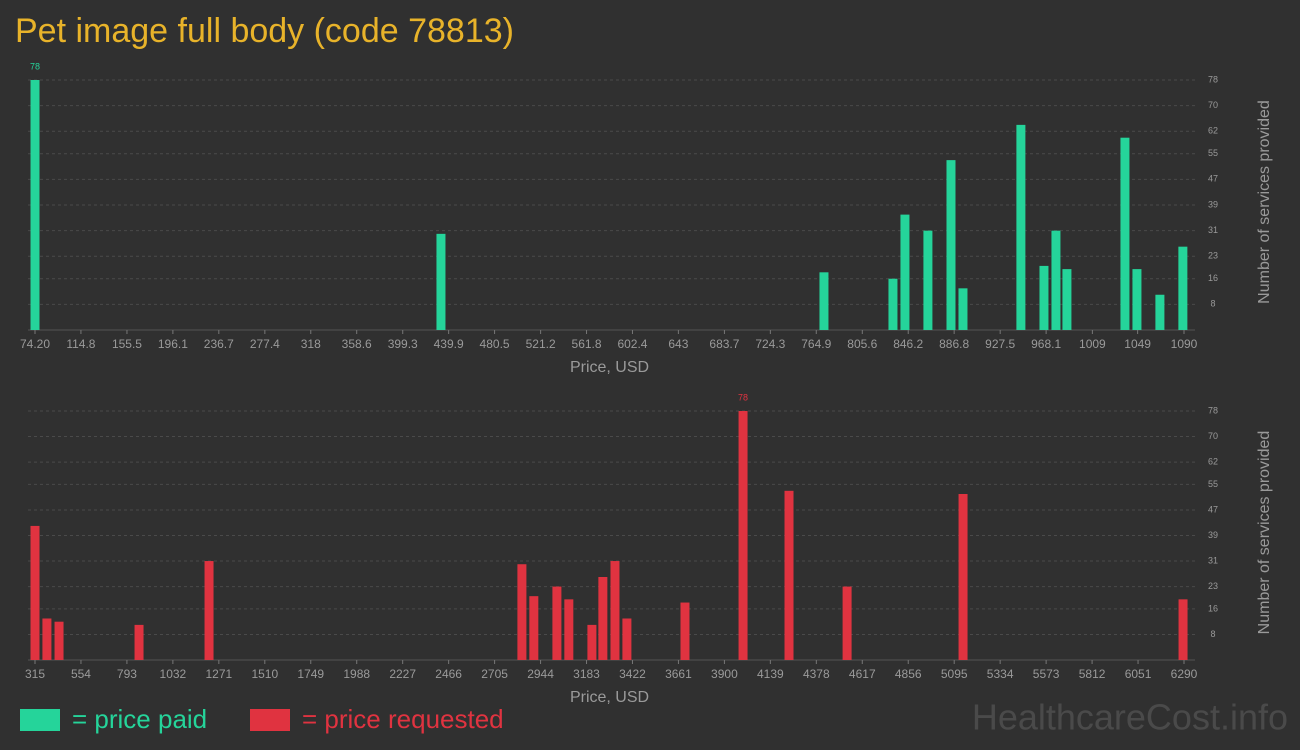 This screenshot has width=1300, height=750. What do you see at coordinates (35, 344) in the screenshot?
I see `x-tick-label: 74.20` at bounding box center [35, 344].